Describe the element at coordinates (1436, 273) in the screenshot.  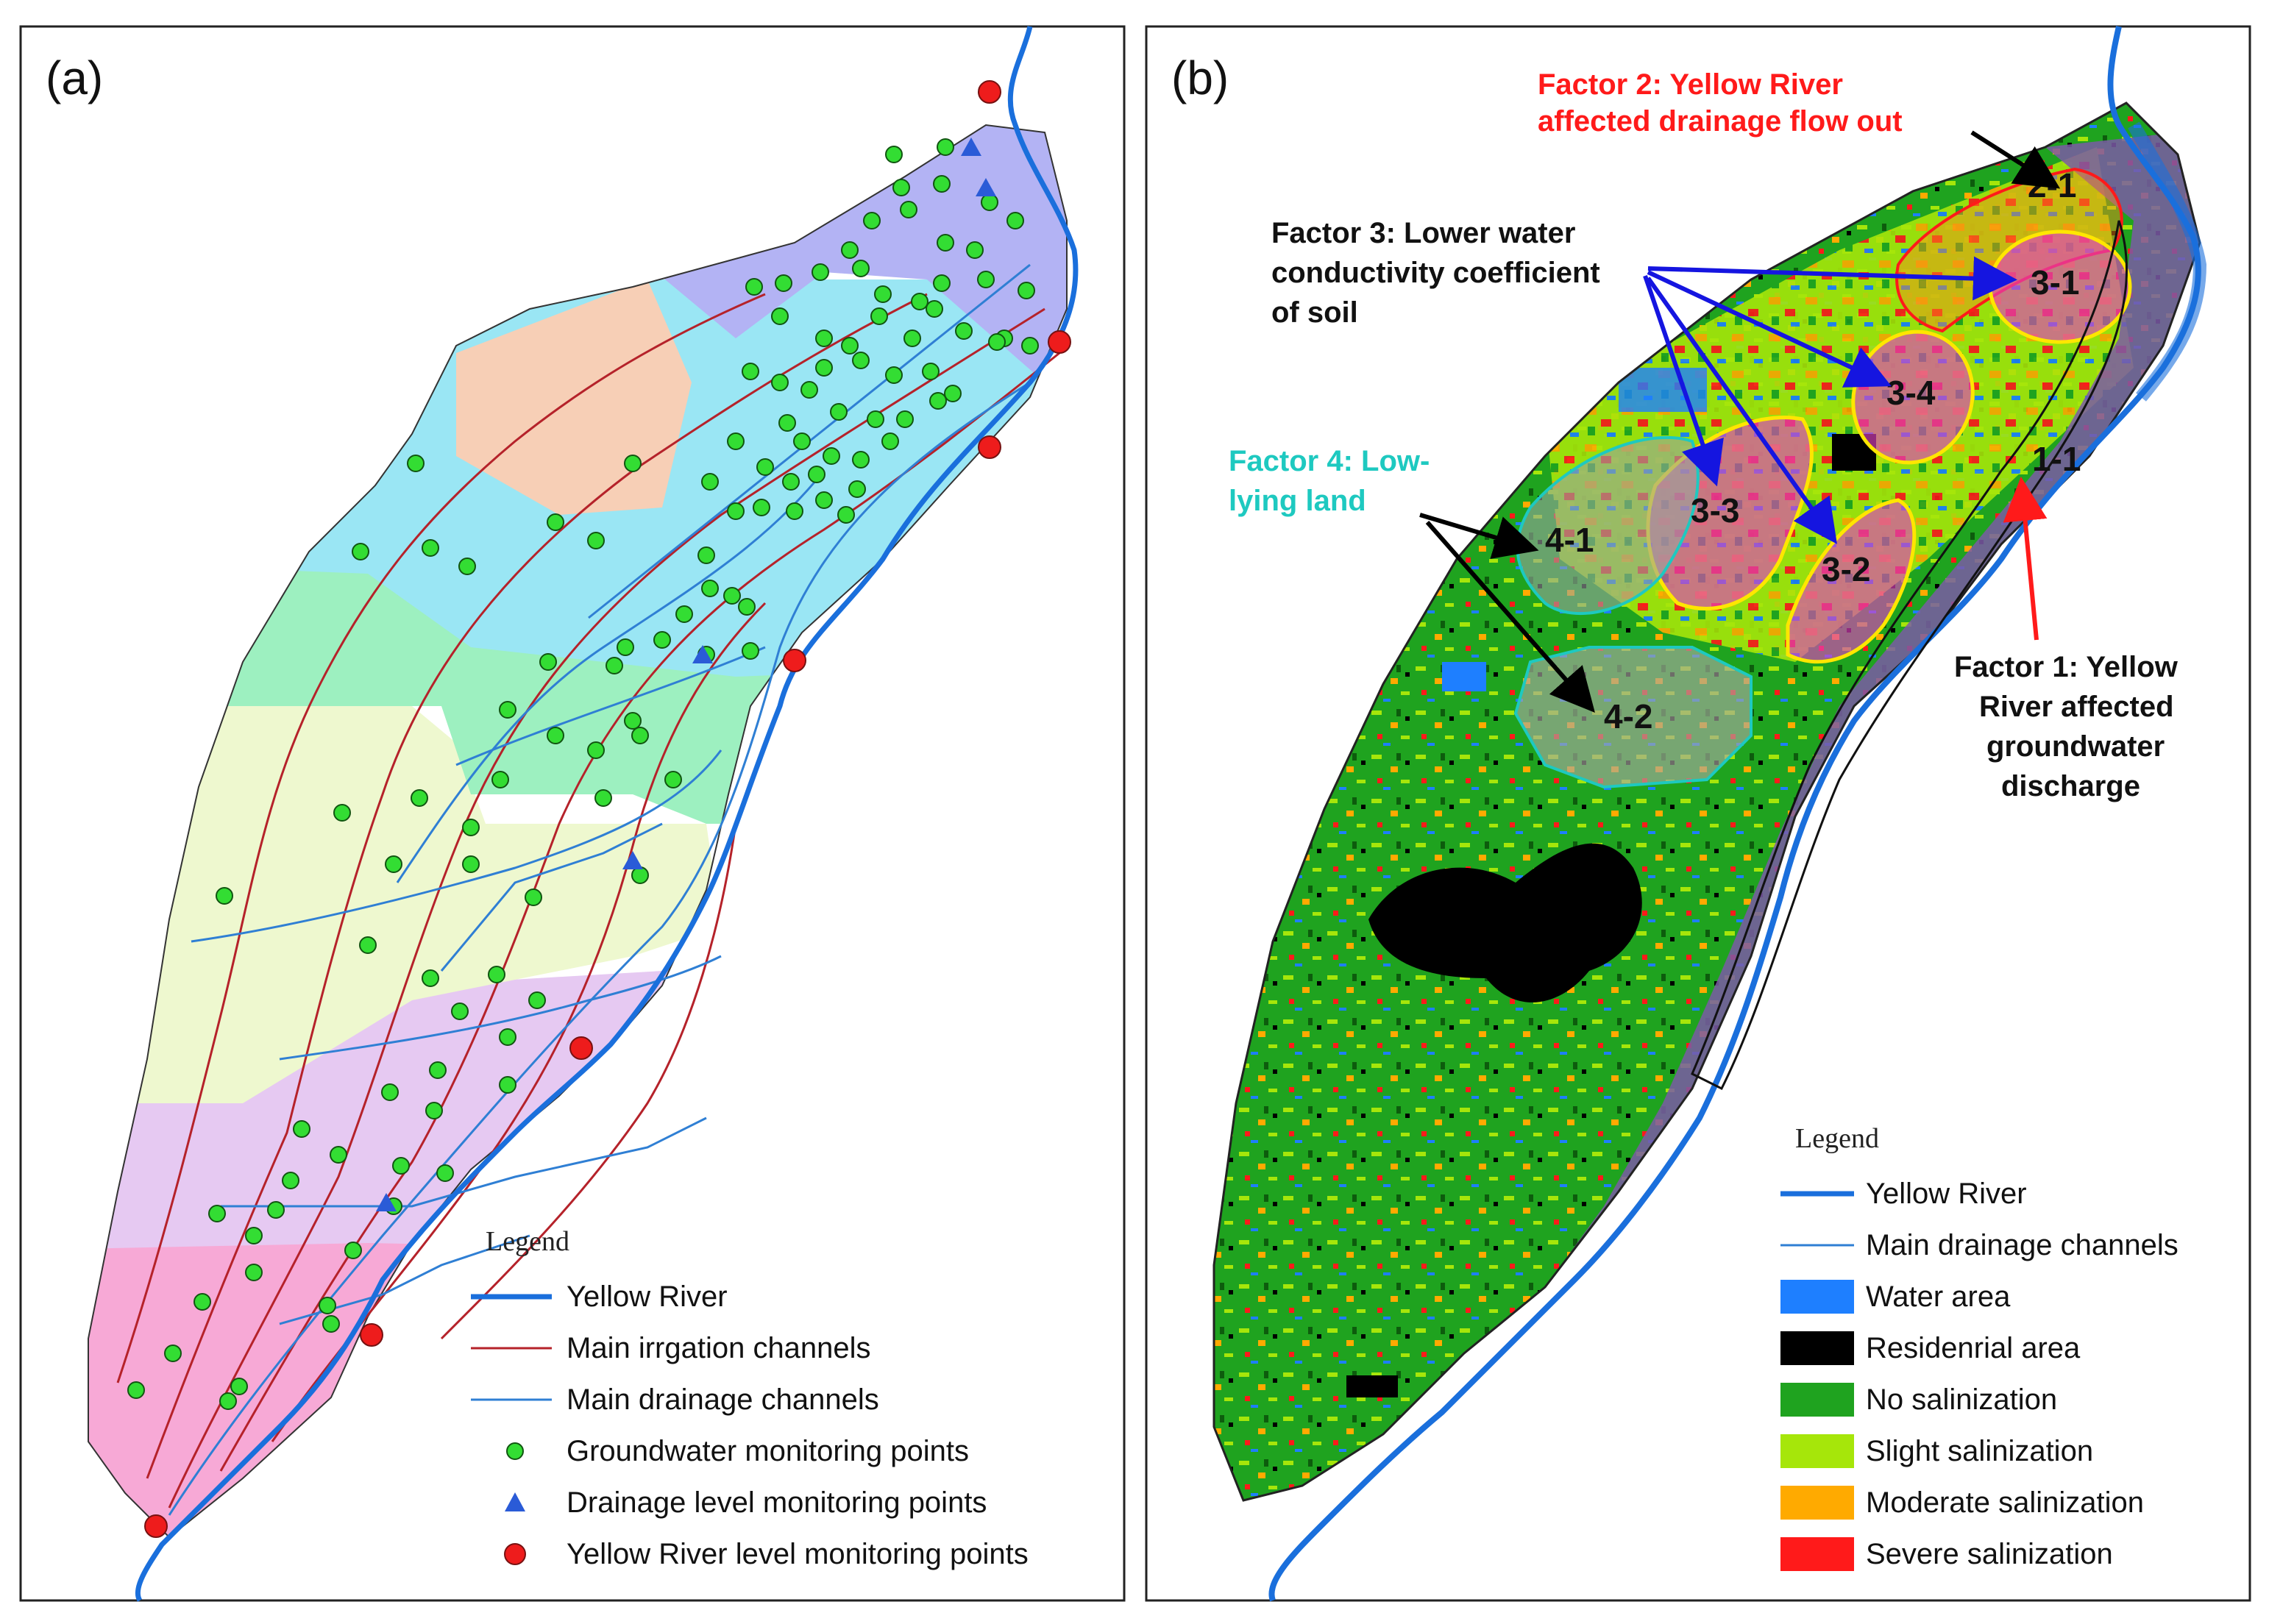
I see `factor-3-line-2: conductivity coefficient` at that location.